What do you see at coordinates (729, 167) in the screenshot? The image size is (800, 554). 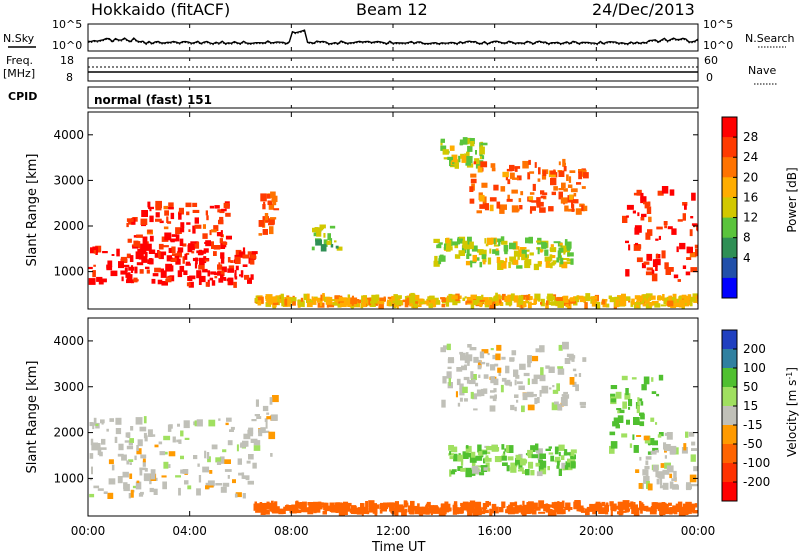 I see `colorbar-swatch` at bounding box center [729, 167].